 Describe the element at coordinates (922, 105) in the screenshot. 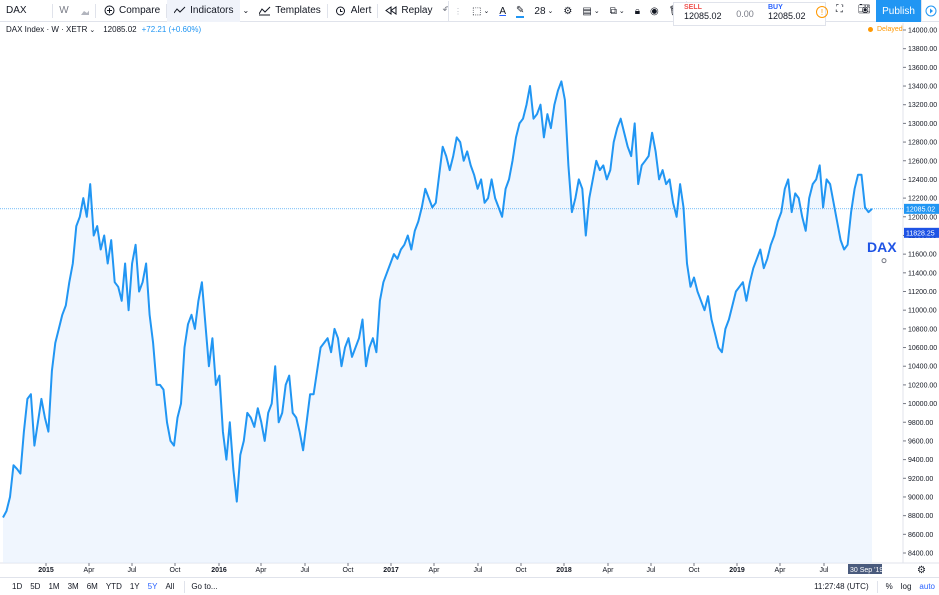

I see `y-tick-label: 13200.00` at that location.